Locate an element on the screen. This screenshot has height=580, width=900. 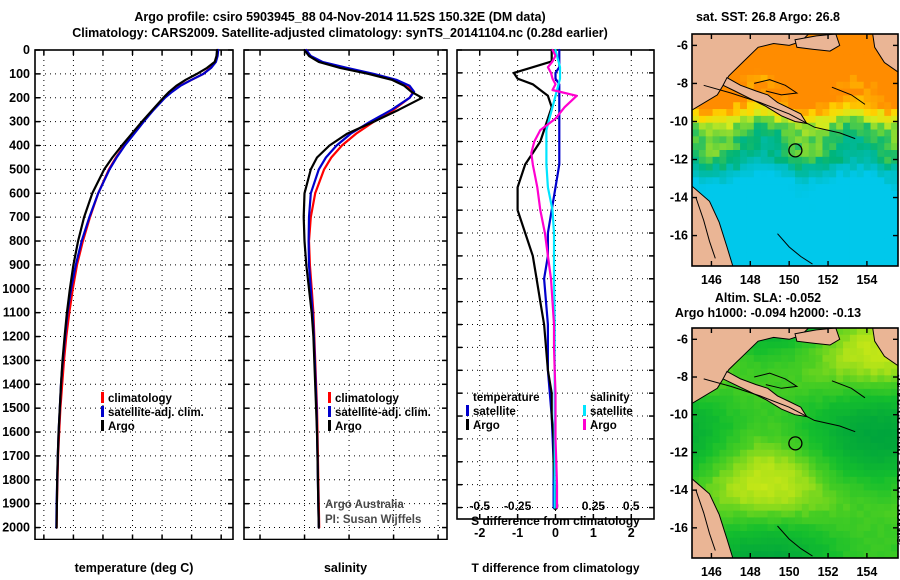
svg-text: 200 is located at coordinates (19, 98).